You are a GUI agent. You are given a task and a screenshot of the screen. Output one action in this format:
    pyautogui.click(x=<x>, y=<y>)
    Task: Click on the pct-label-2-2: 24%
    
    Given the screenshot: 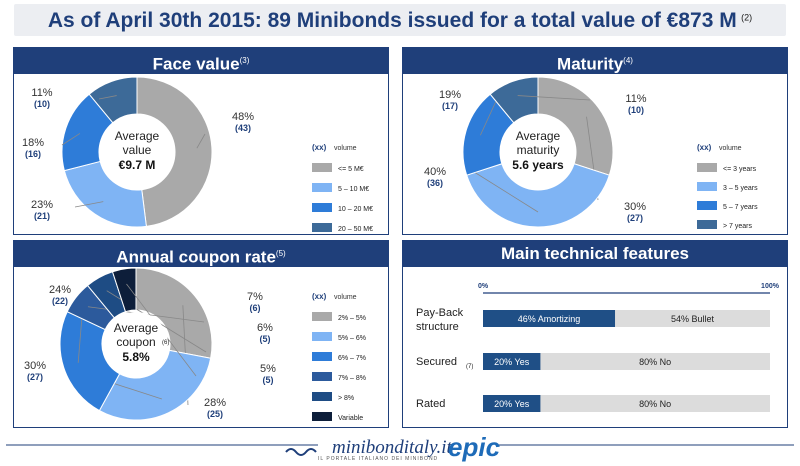 What is the action you would take?
    pyautogui.click(x=60, y=290)
    